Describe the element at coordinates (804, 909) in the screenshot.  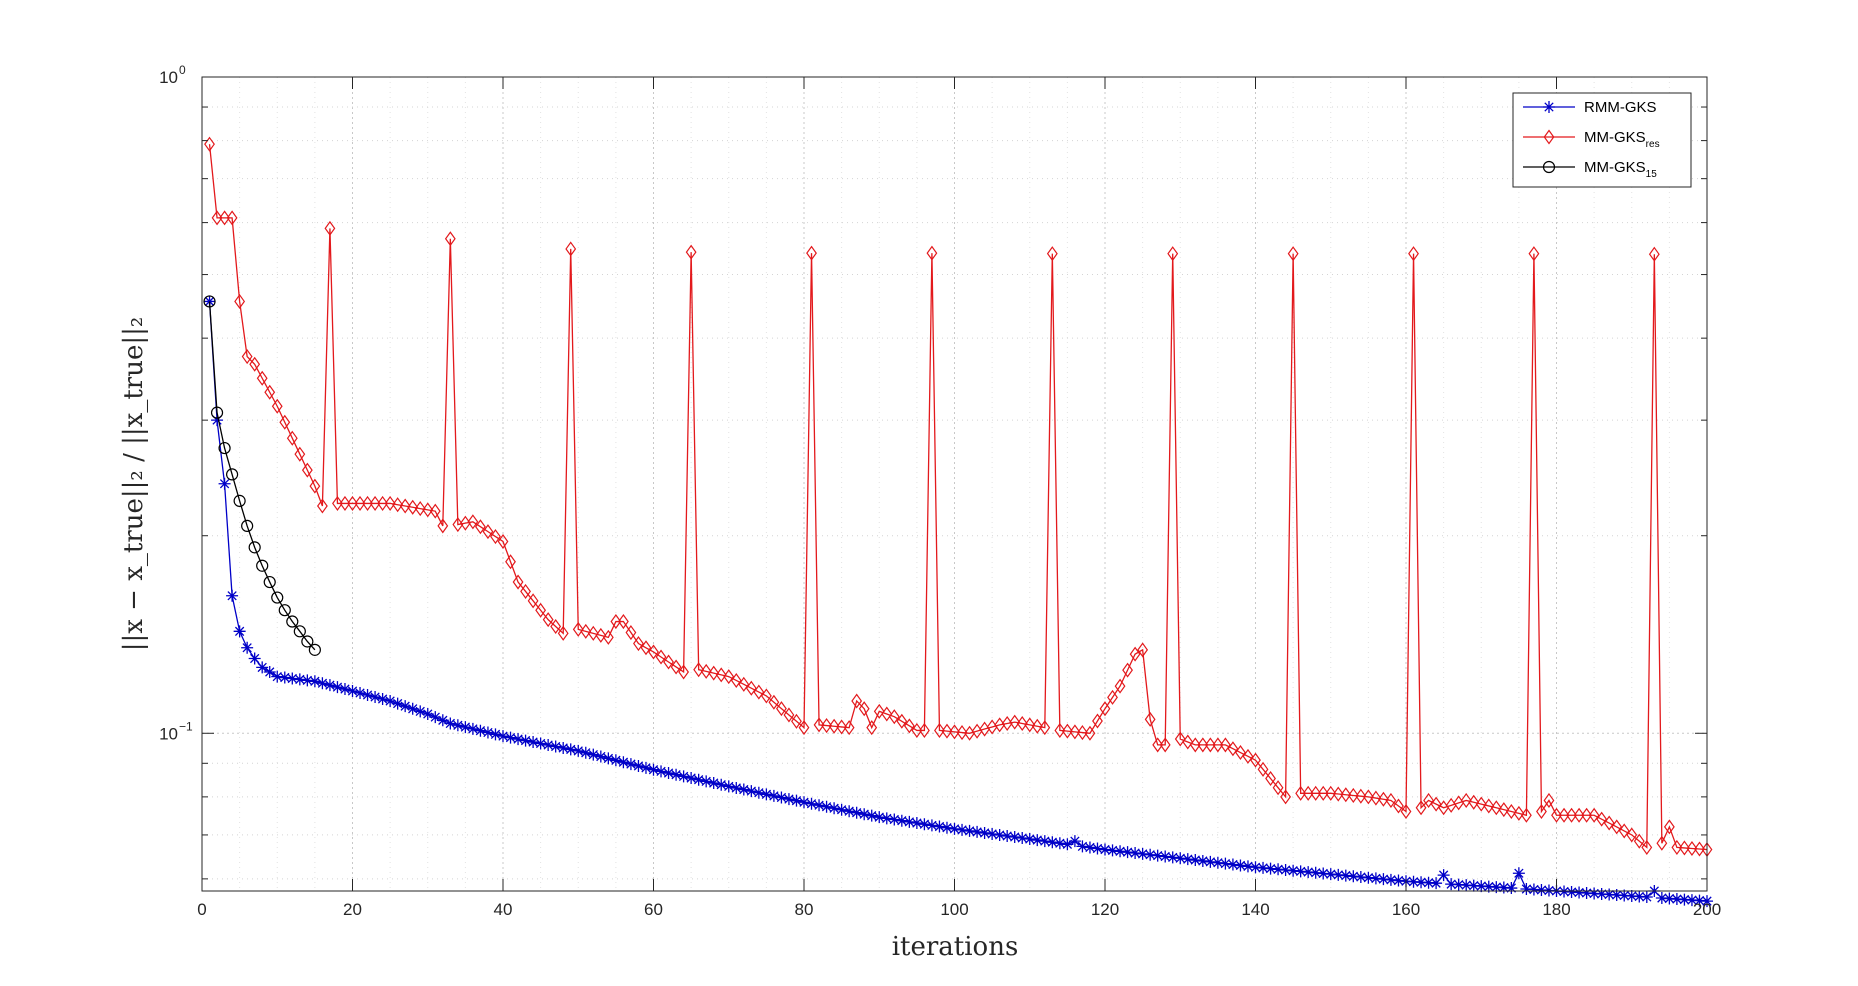
I see `x-tick-label: 80` at that location.